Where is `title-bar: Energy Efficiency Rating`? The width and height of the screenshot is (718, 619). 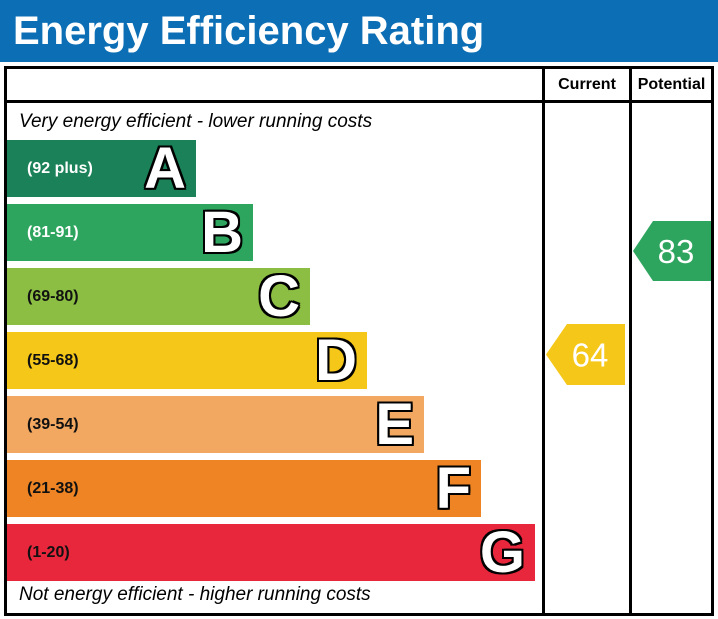
title-bar: Energy Efficiency Rating is located at coordinates (359, 31).